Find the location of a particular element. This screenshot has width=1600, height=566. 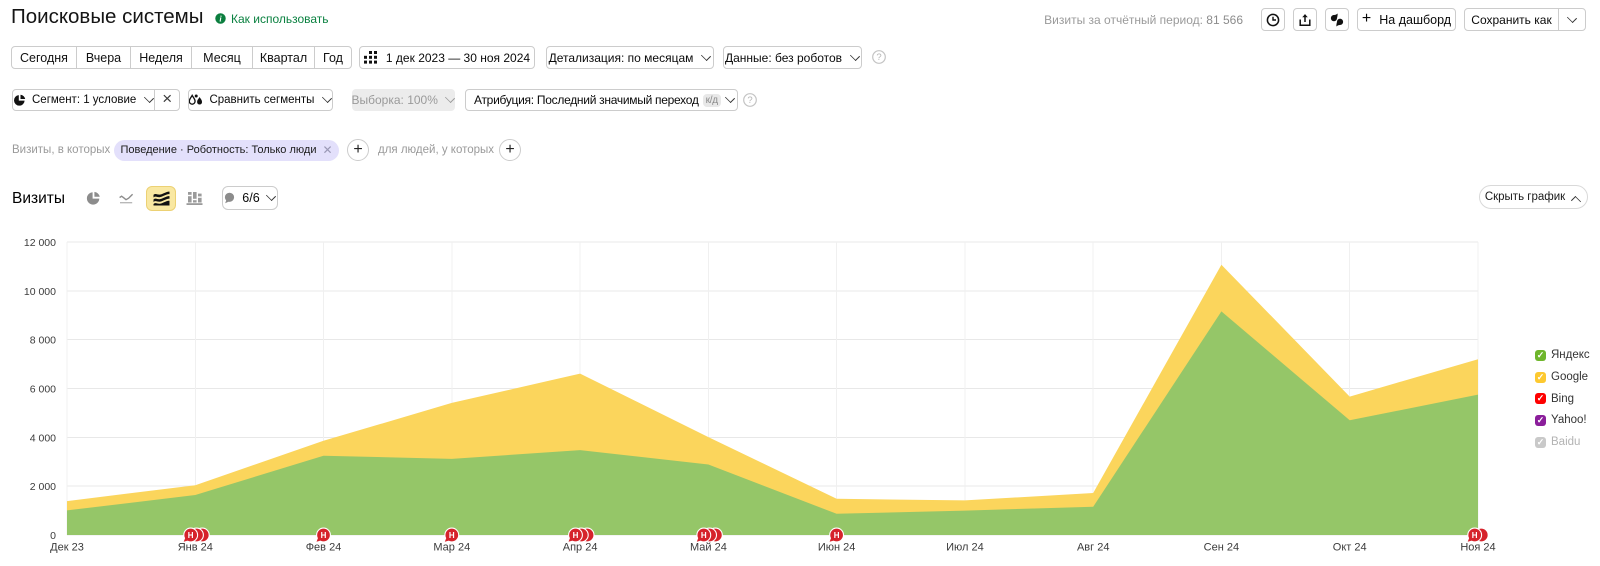

svg-text: 4 000 is located at coordinates (43, 438).